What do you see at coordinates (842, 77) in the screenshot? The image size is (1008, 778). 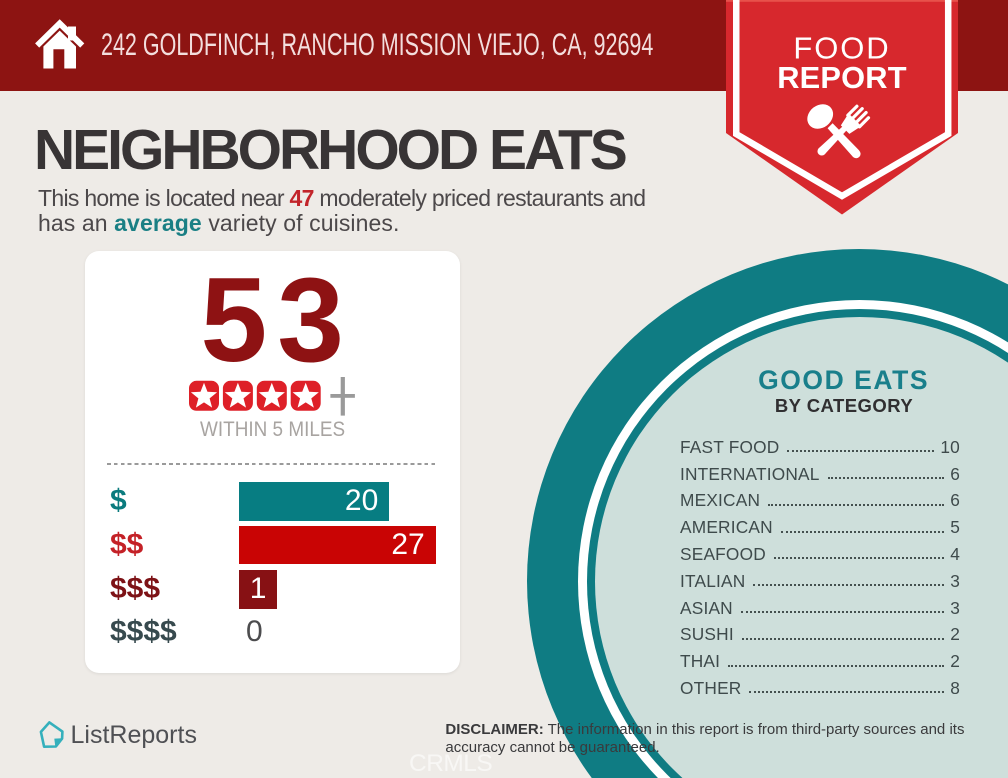 I see `svg-text: REPORT` at bounding box center [842, 77].